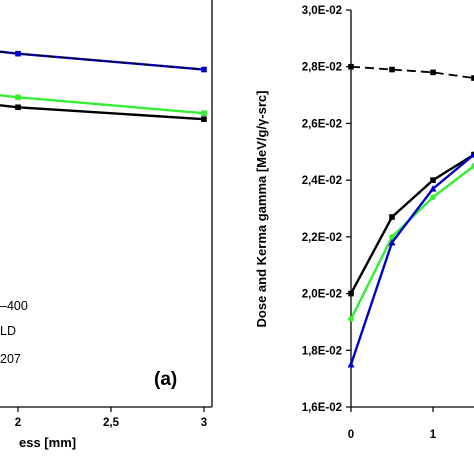  Describe the element at coordinates (322, 124) in the screenshot. I see `right-y-tick-label: 2,6E-02` at that location.